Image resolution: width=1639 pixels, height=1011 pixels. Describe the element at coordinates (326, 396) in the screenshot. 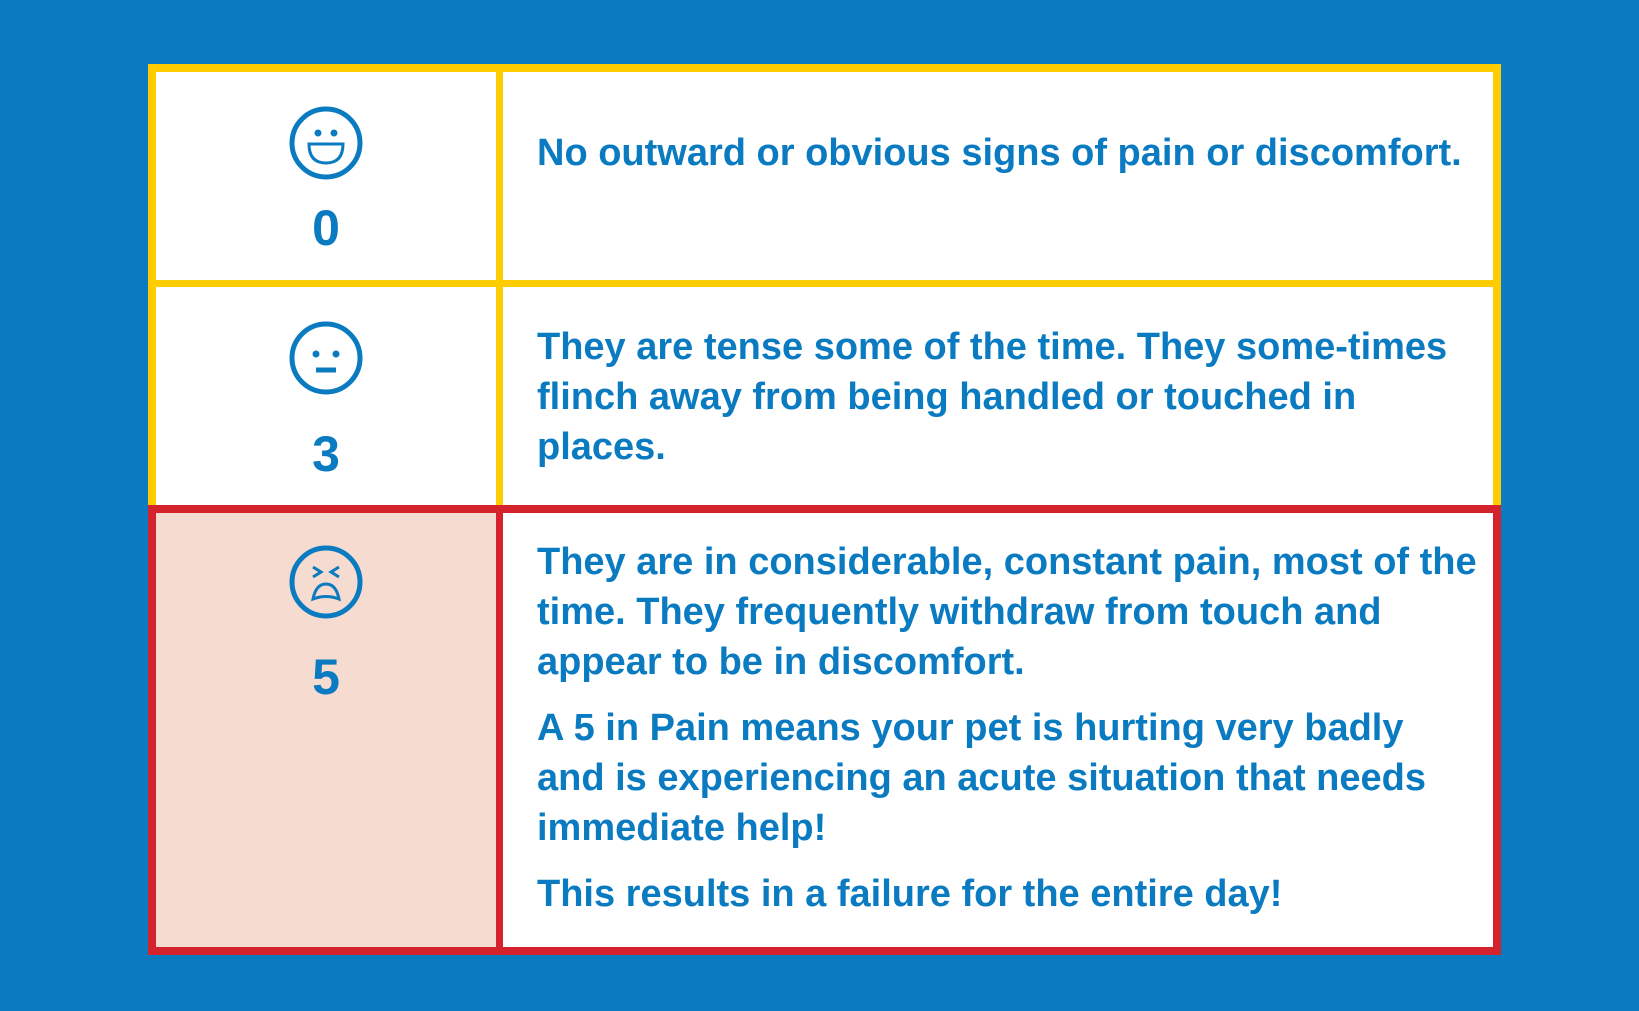

I see `score-cell-3: 3` at that location.